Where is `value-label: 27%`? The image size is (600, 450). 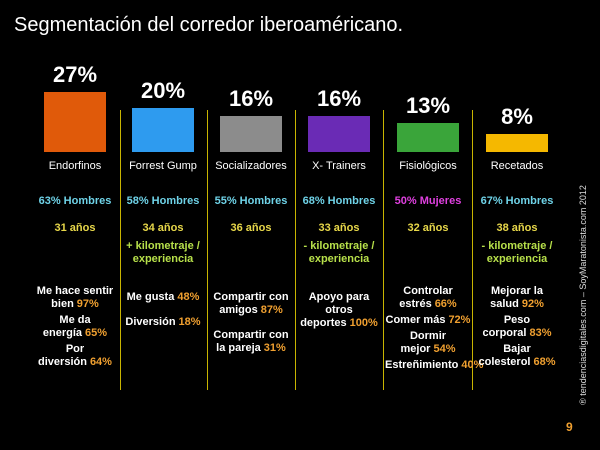
value-label: 27% is located at coordinates (75, 75).